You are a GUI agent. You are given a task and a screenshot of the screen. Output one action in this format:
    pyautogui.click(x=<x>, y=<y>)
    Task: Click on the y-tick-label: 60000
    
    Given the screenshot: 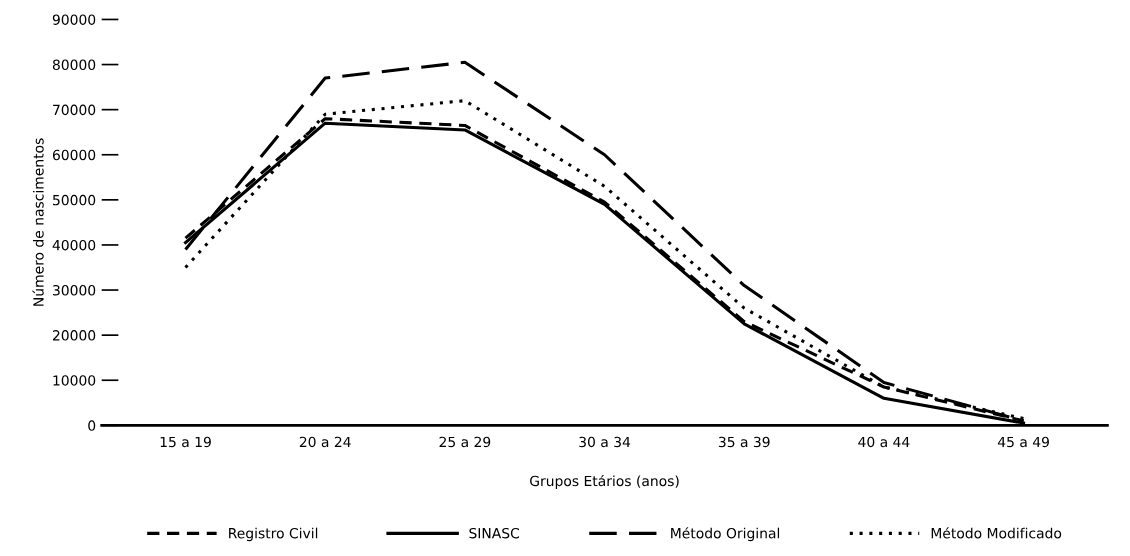 What is the action you would take?
    pyautogui.click(x=74, y=155)
    